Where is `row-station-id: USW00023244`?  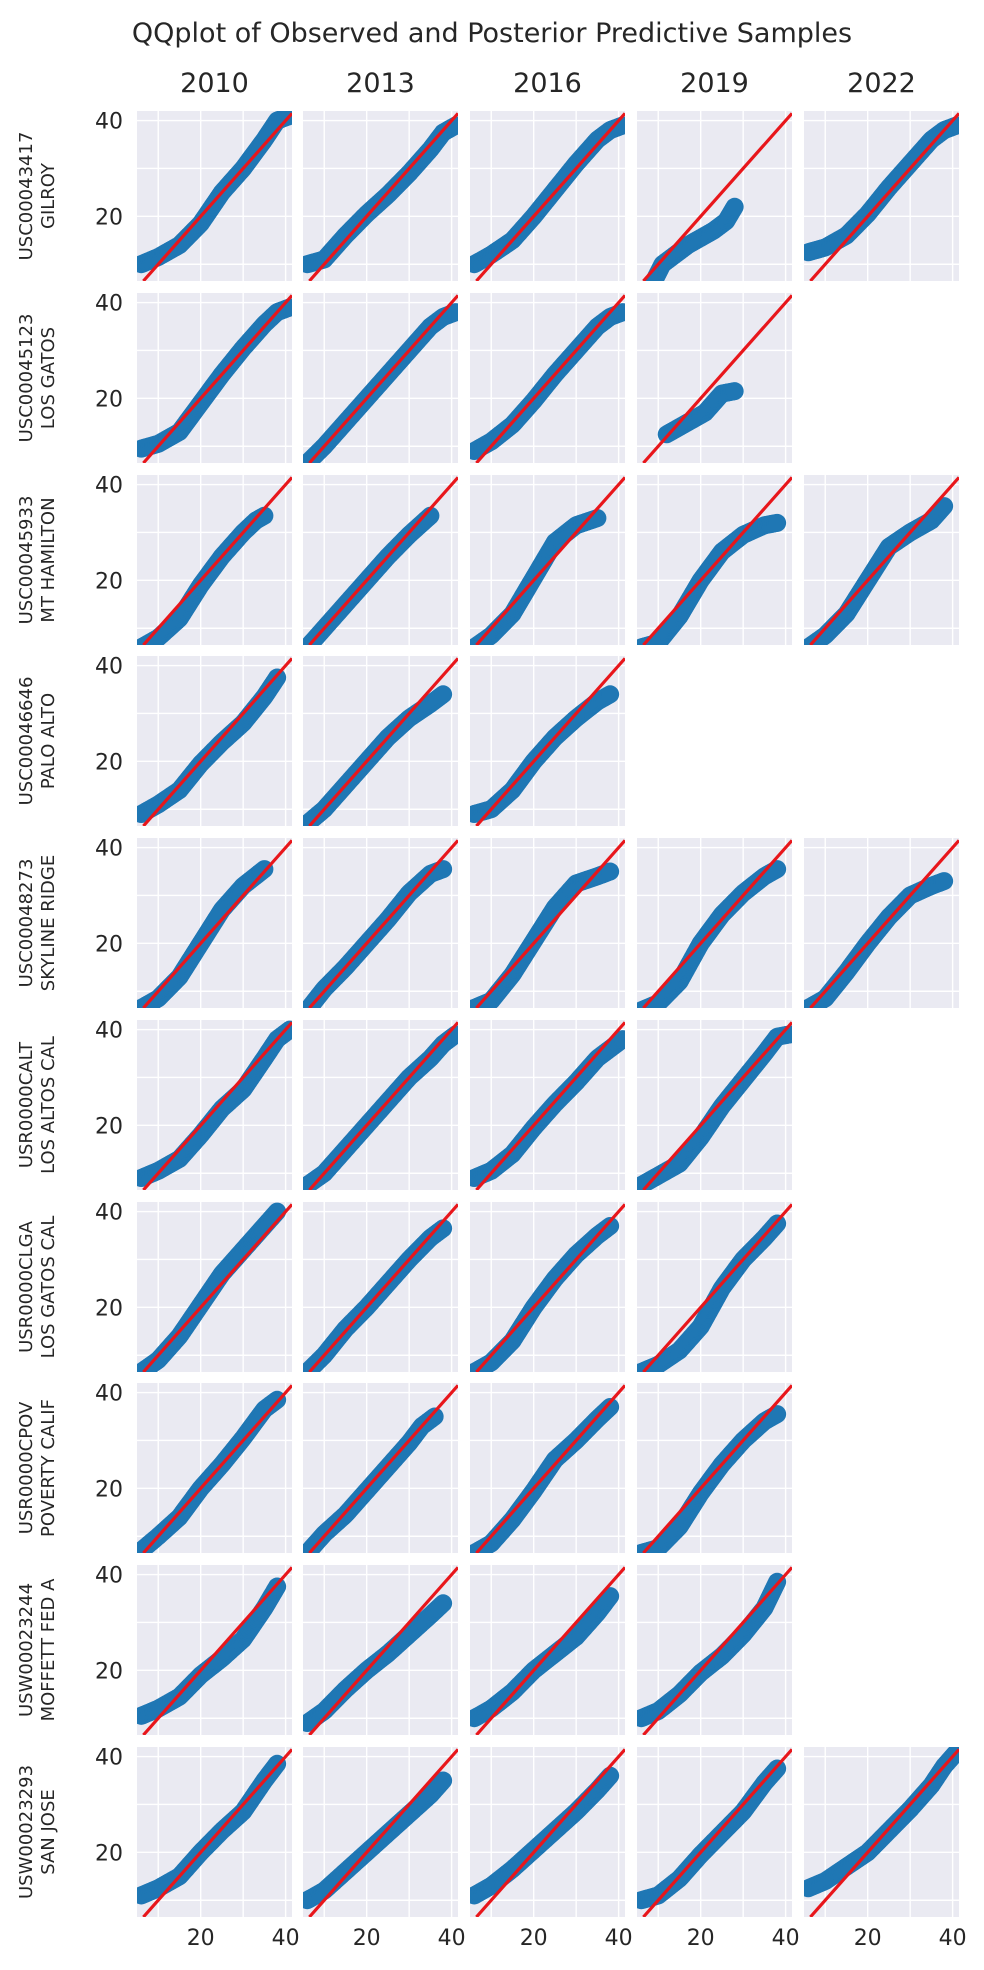 row-station-id: USW00023244 is located at coordinates (26, 1650).